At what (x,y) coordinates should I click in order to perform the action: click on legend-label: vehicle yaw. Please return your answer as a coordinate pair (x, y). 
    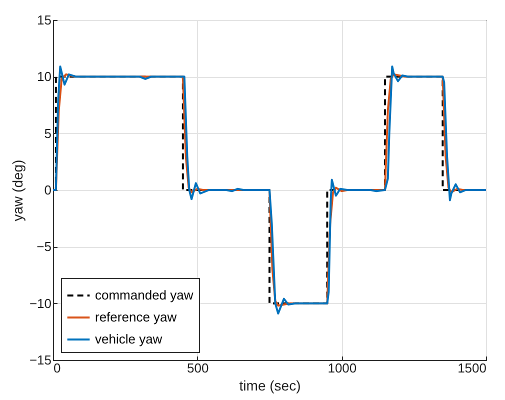
    Looking at the image, I should click on (129, 339).